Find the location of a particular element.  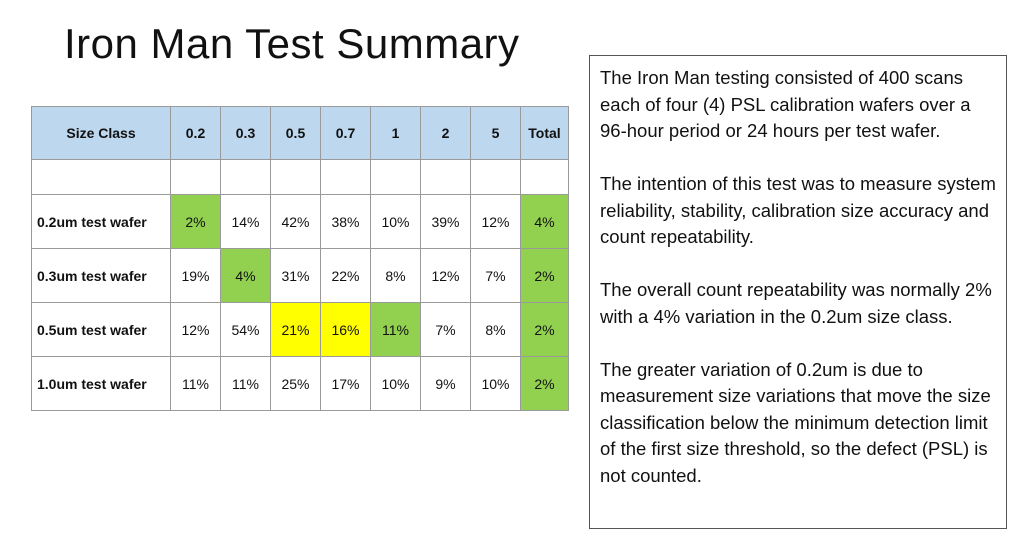

table-cell: 16% is located at coordinates (345, 329).